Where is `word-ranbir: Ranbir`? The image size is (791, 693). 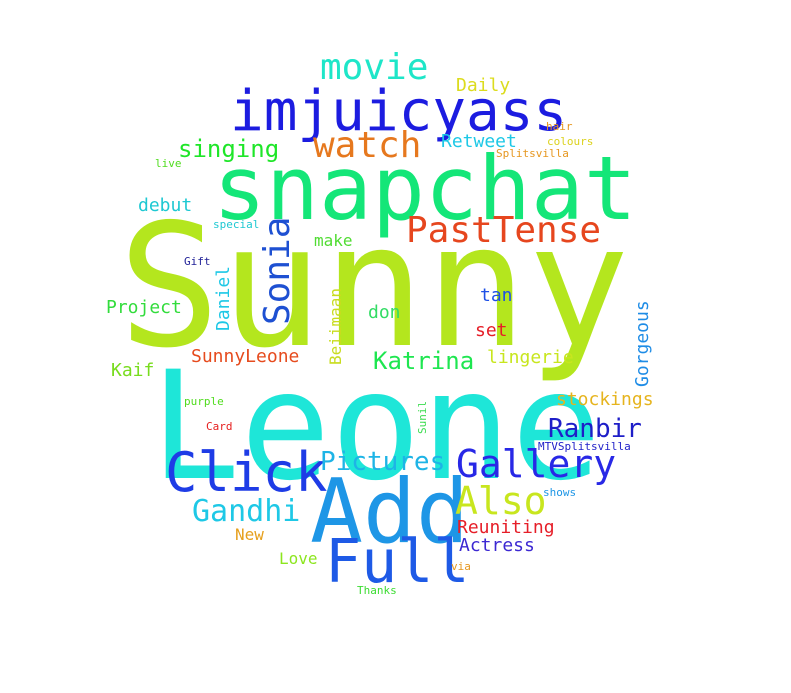 word-ranbir: Ranbir is located at coordinates (595, 429).